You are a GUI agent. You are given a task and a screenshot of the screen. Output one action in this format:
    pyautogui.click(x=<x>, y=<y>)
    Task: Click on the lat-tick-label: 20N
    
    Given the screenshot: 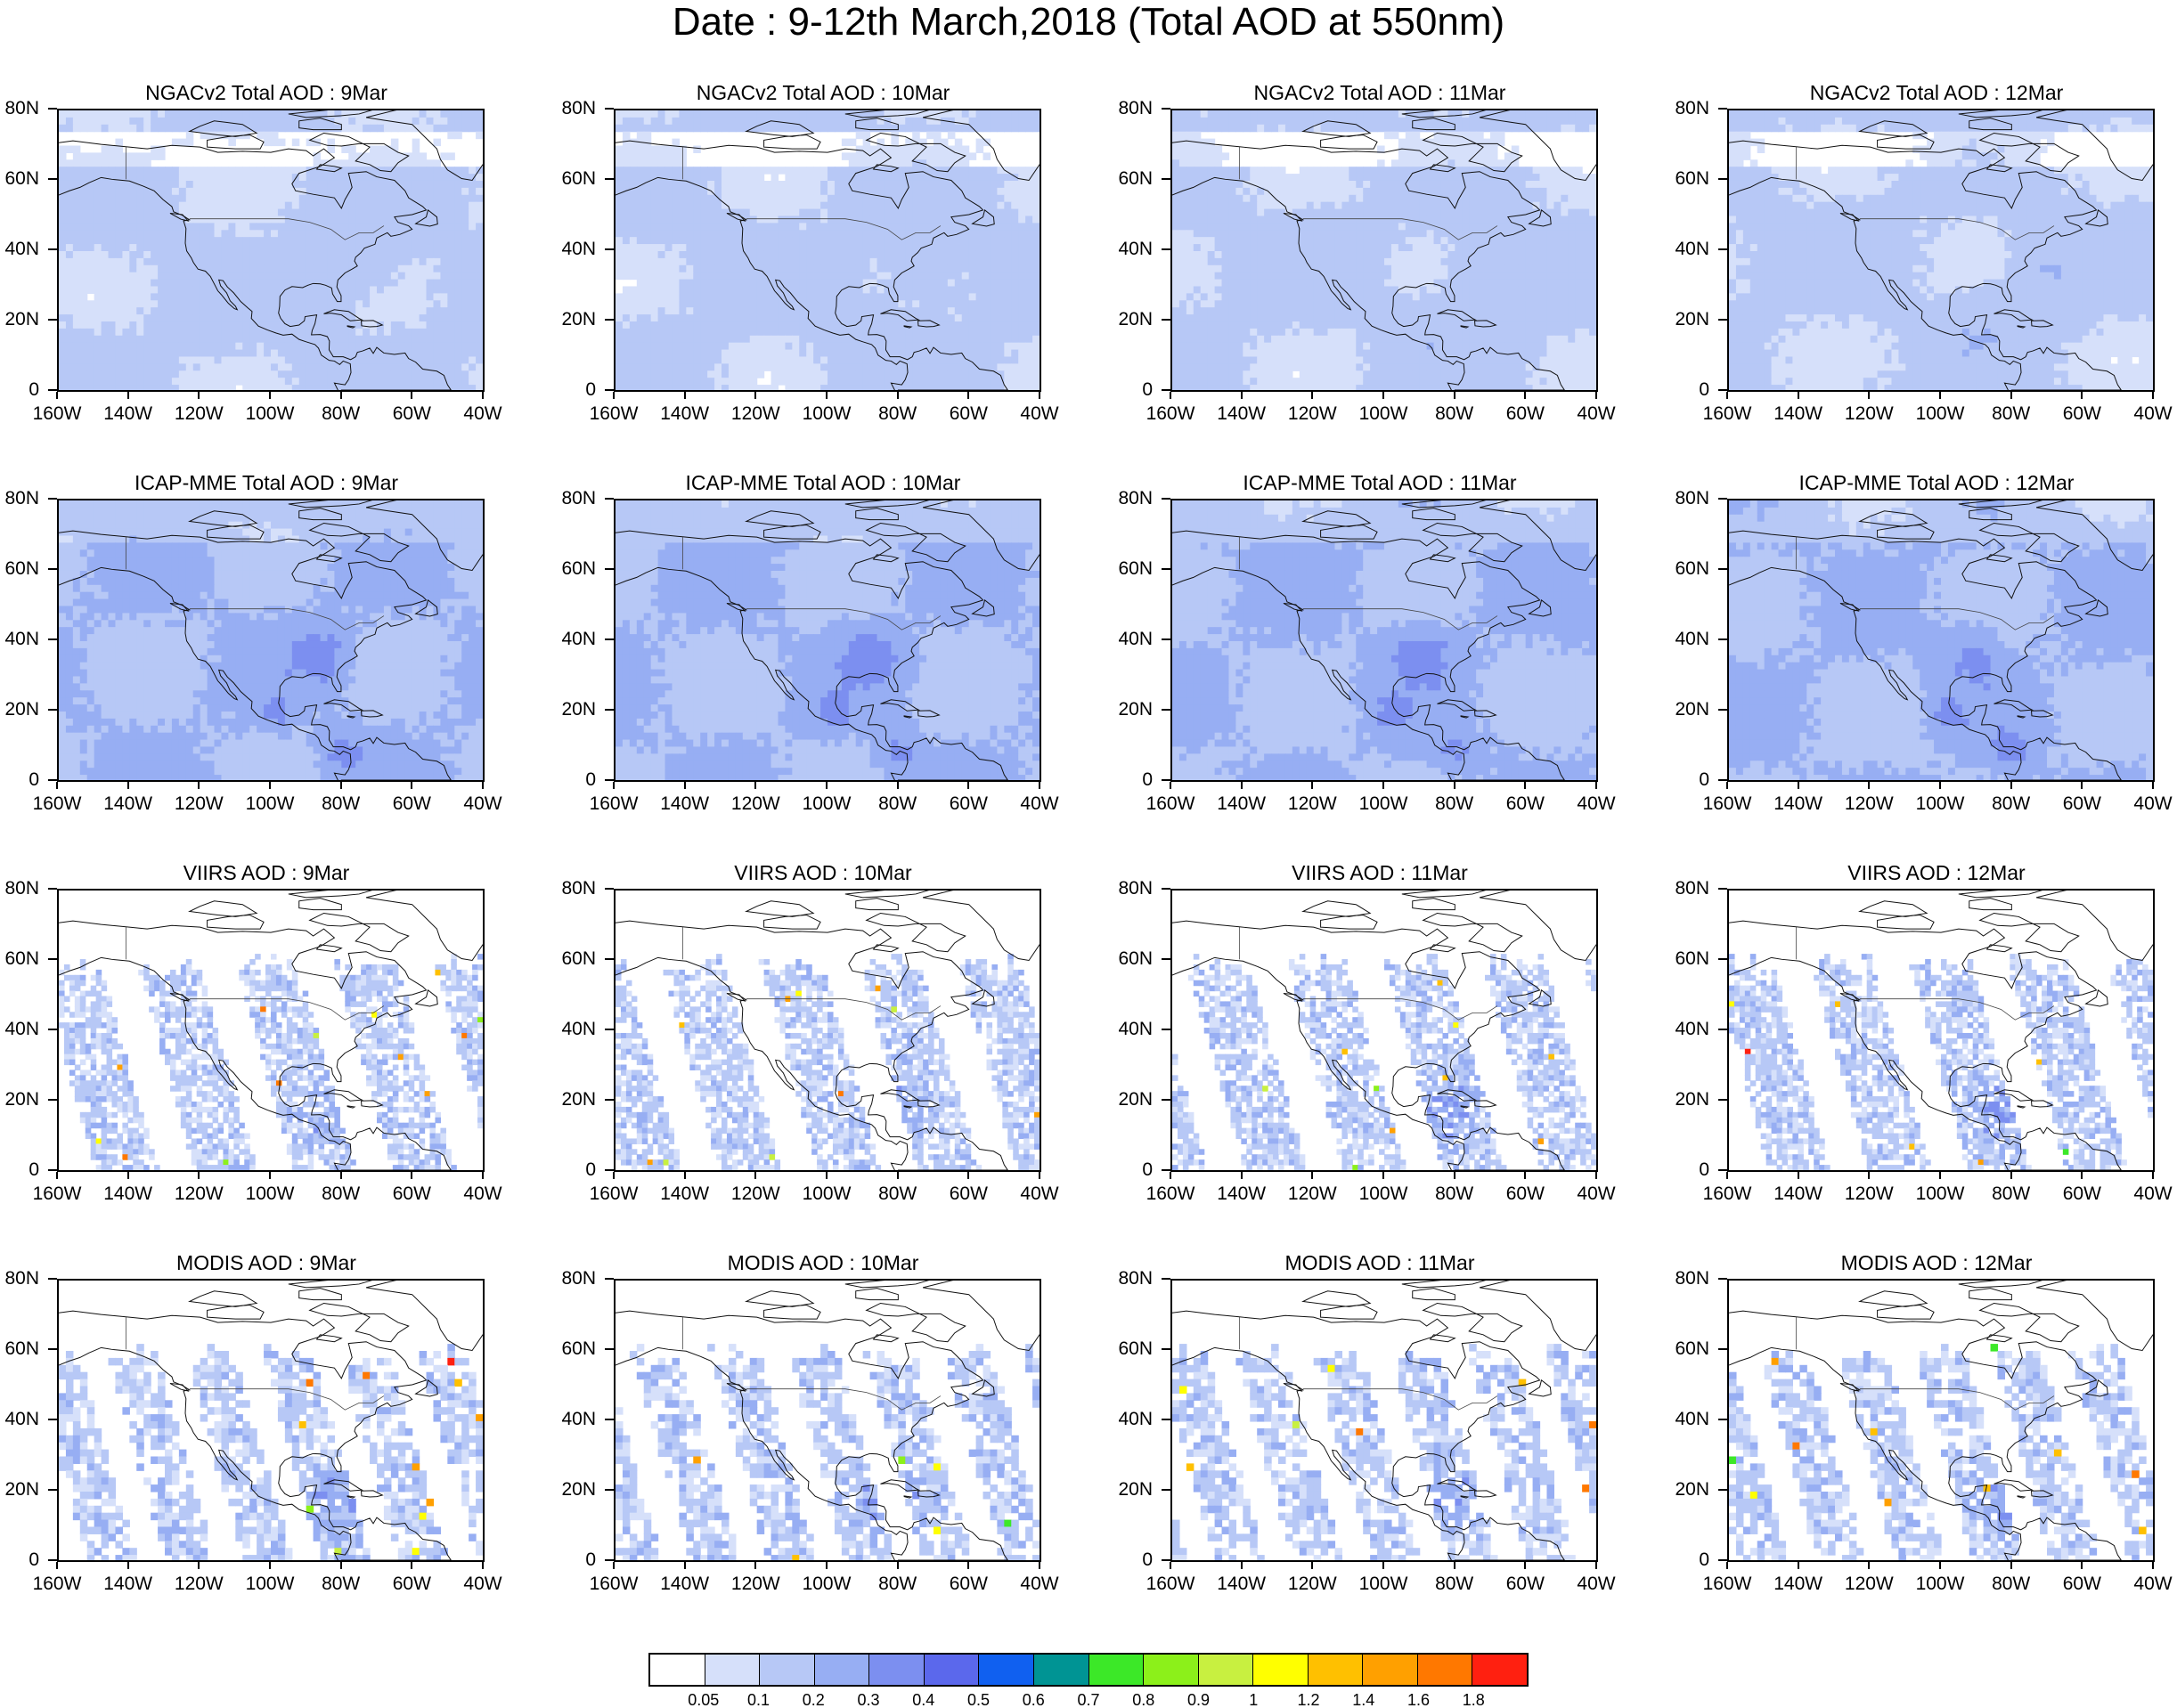 What is the action you would take?
    pyautogui.click(x=1133, y=319)
    